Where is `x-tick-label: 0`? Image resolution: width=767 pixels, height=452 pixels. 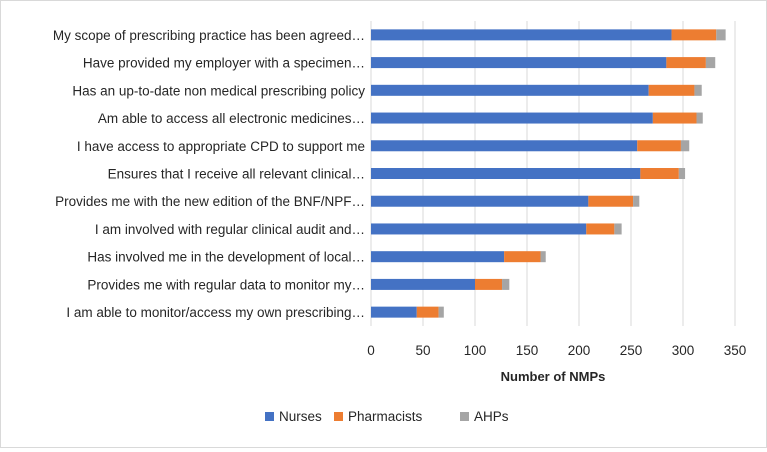 x-tick-label: 0 is located at coordinates (371, 350).